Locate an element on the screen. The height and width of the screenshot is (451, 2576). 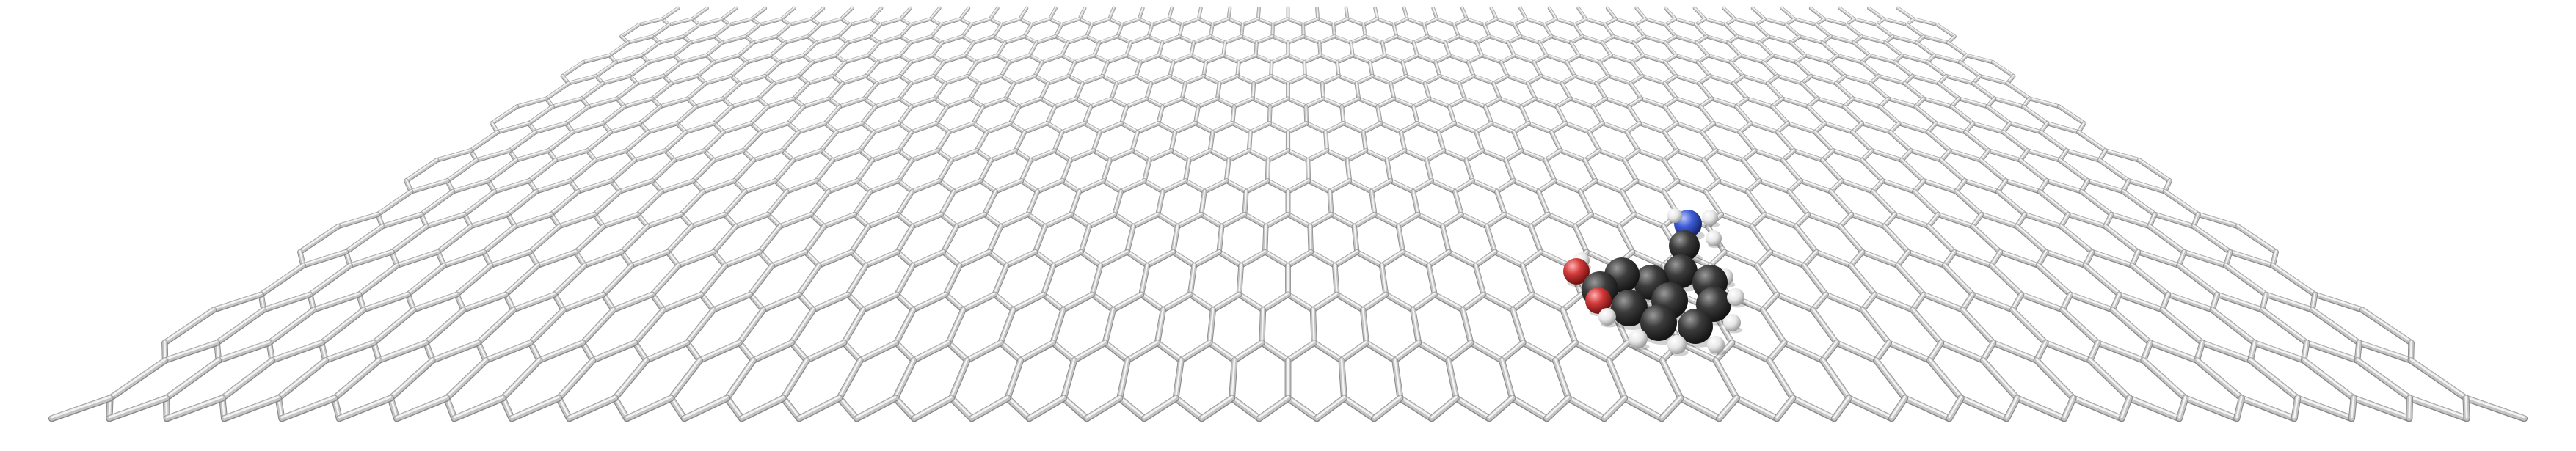
hydrogen-atom is located at coordinates (1732, 322).